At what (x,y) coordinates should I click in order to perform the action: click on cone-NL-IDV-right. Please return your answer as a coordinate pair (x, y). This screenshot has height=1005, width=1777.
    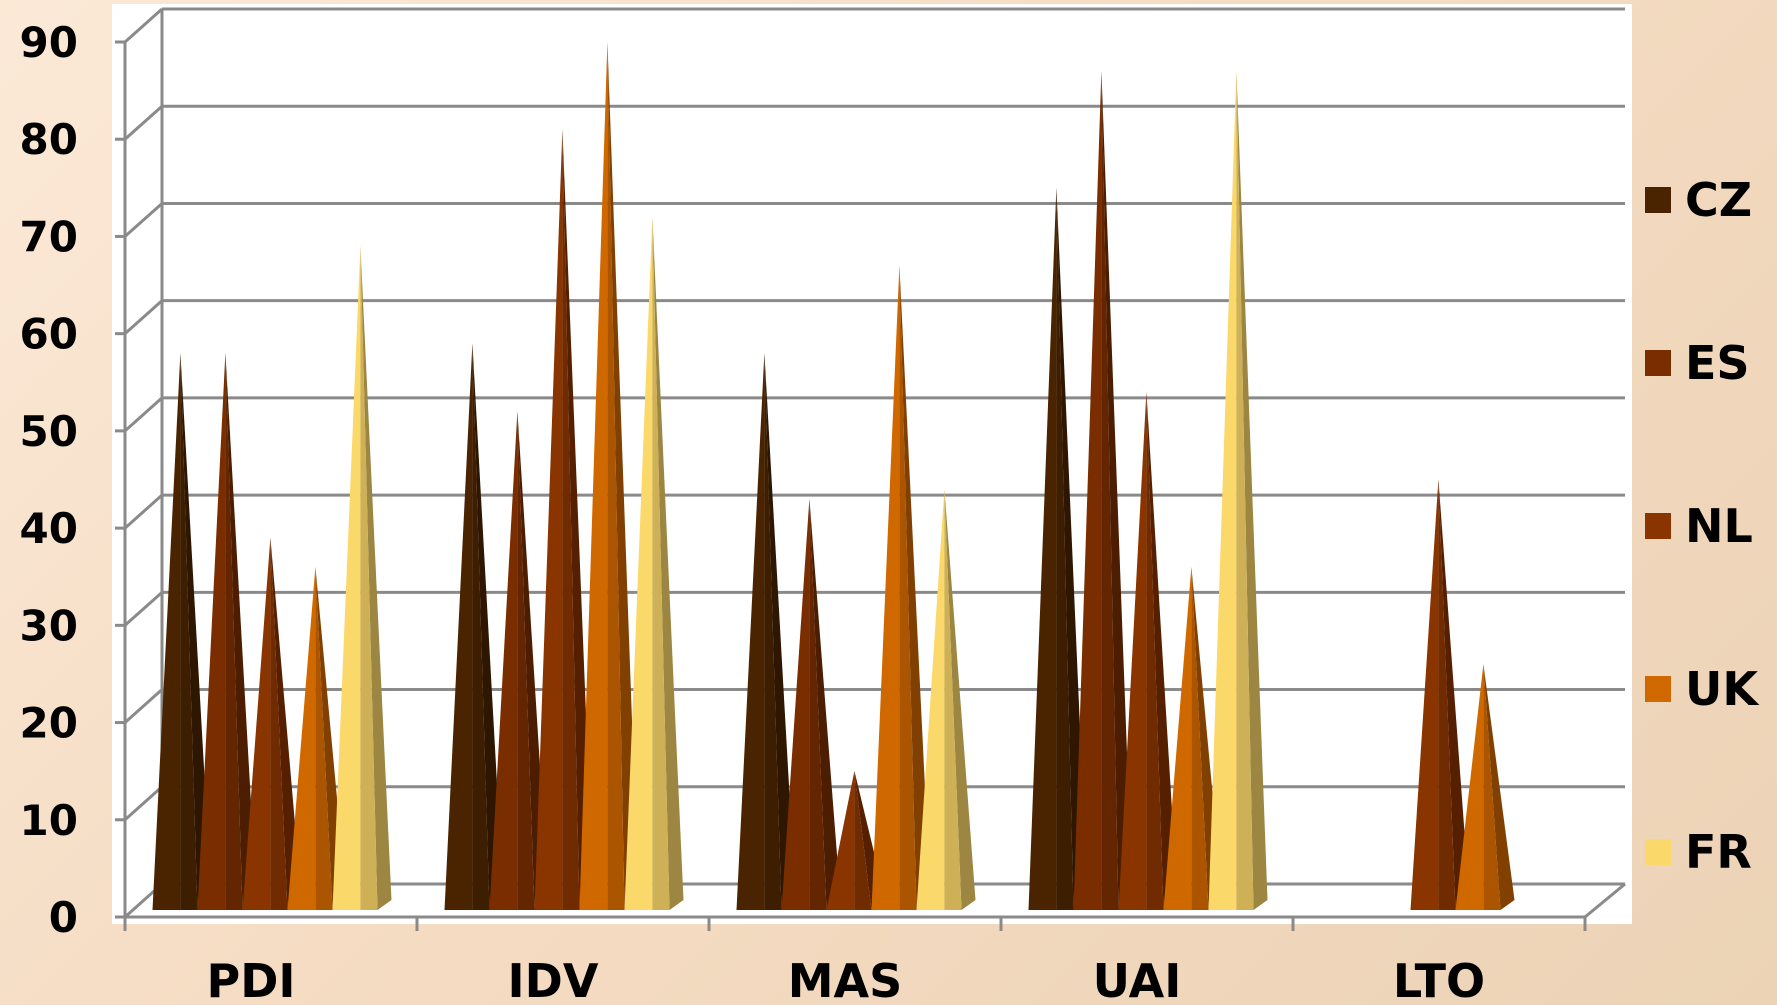
    Looking at the image, I should click on (571, 519).